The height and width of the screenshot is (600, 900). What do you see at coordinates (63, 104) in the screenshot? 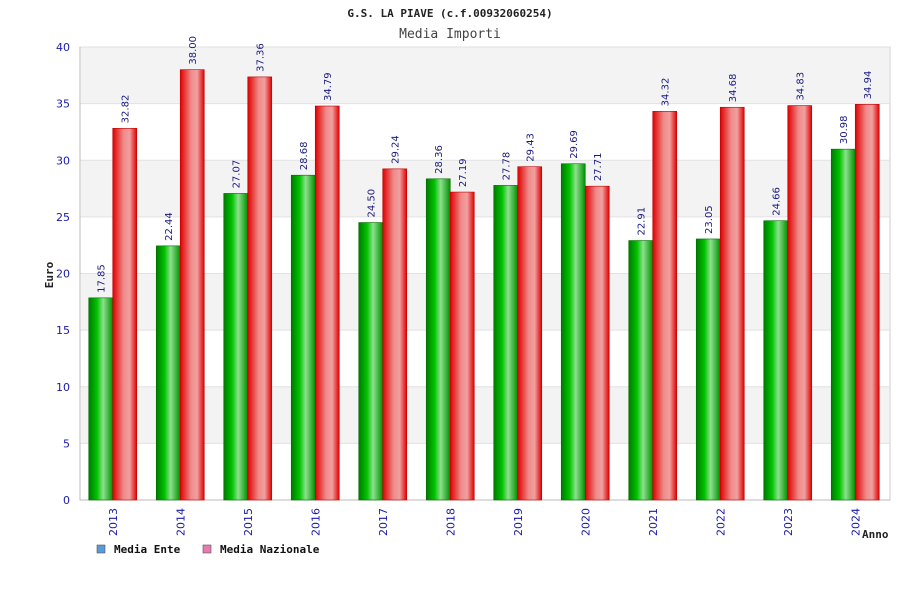
I see `y-tick-label: 35` at bounding box center [63, 104].